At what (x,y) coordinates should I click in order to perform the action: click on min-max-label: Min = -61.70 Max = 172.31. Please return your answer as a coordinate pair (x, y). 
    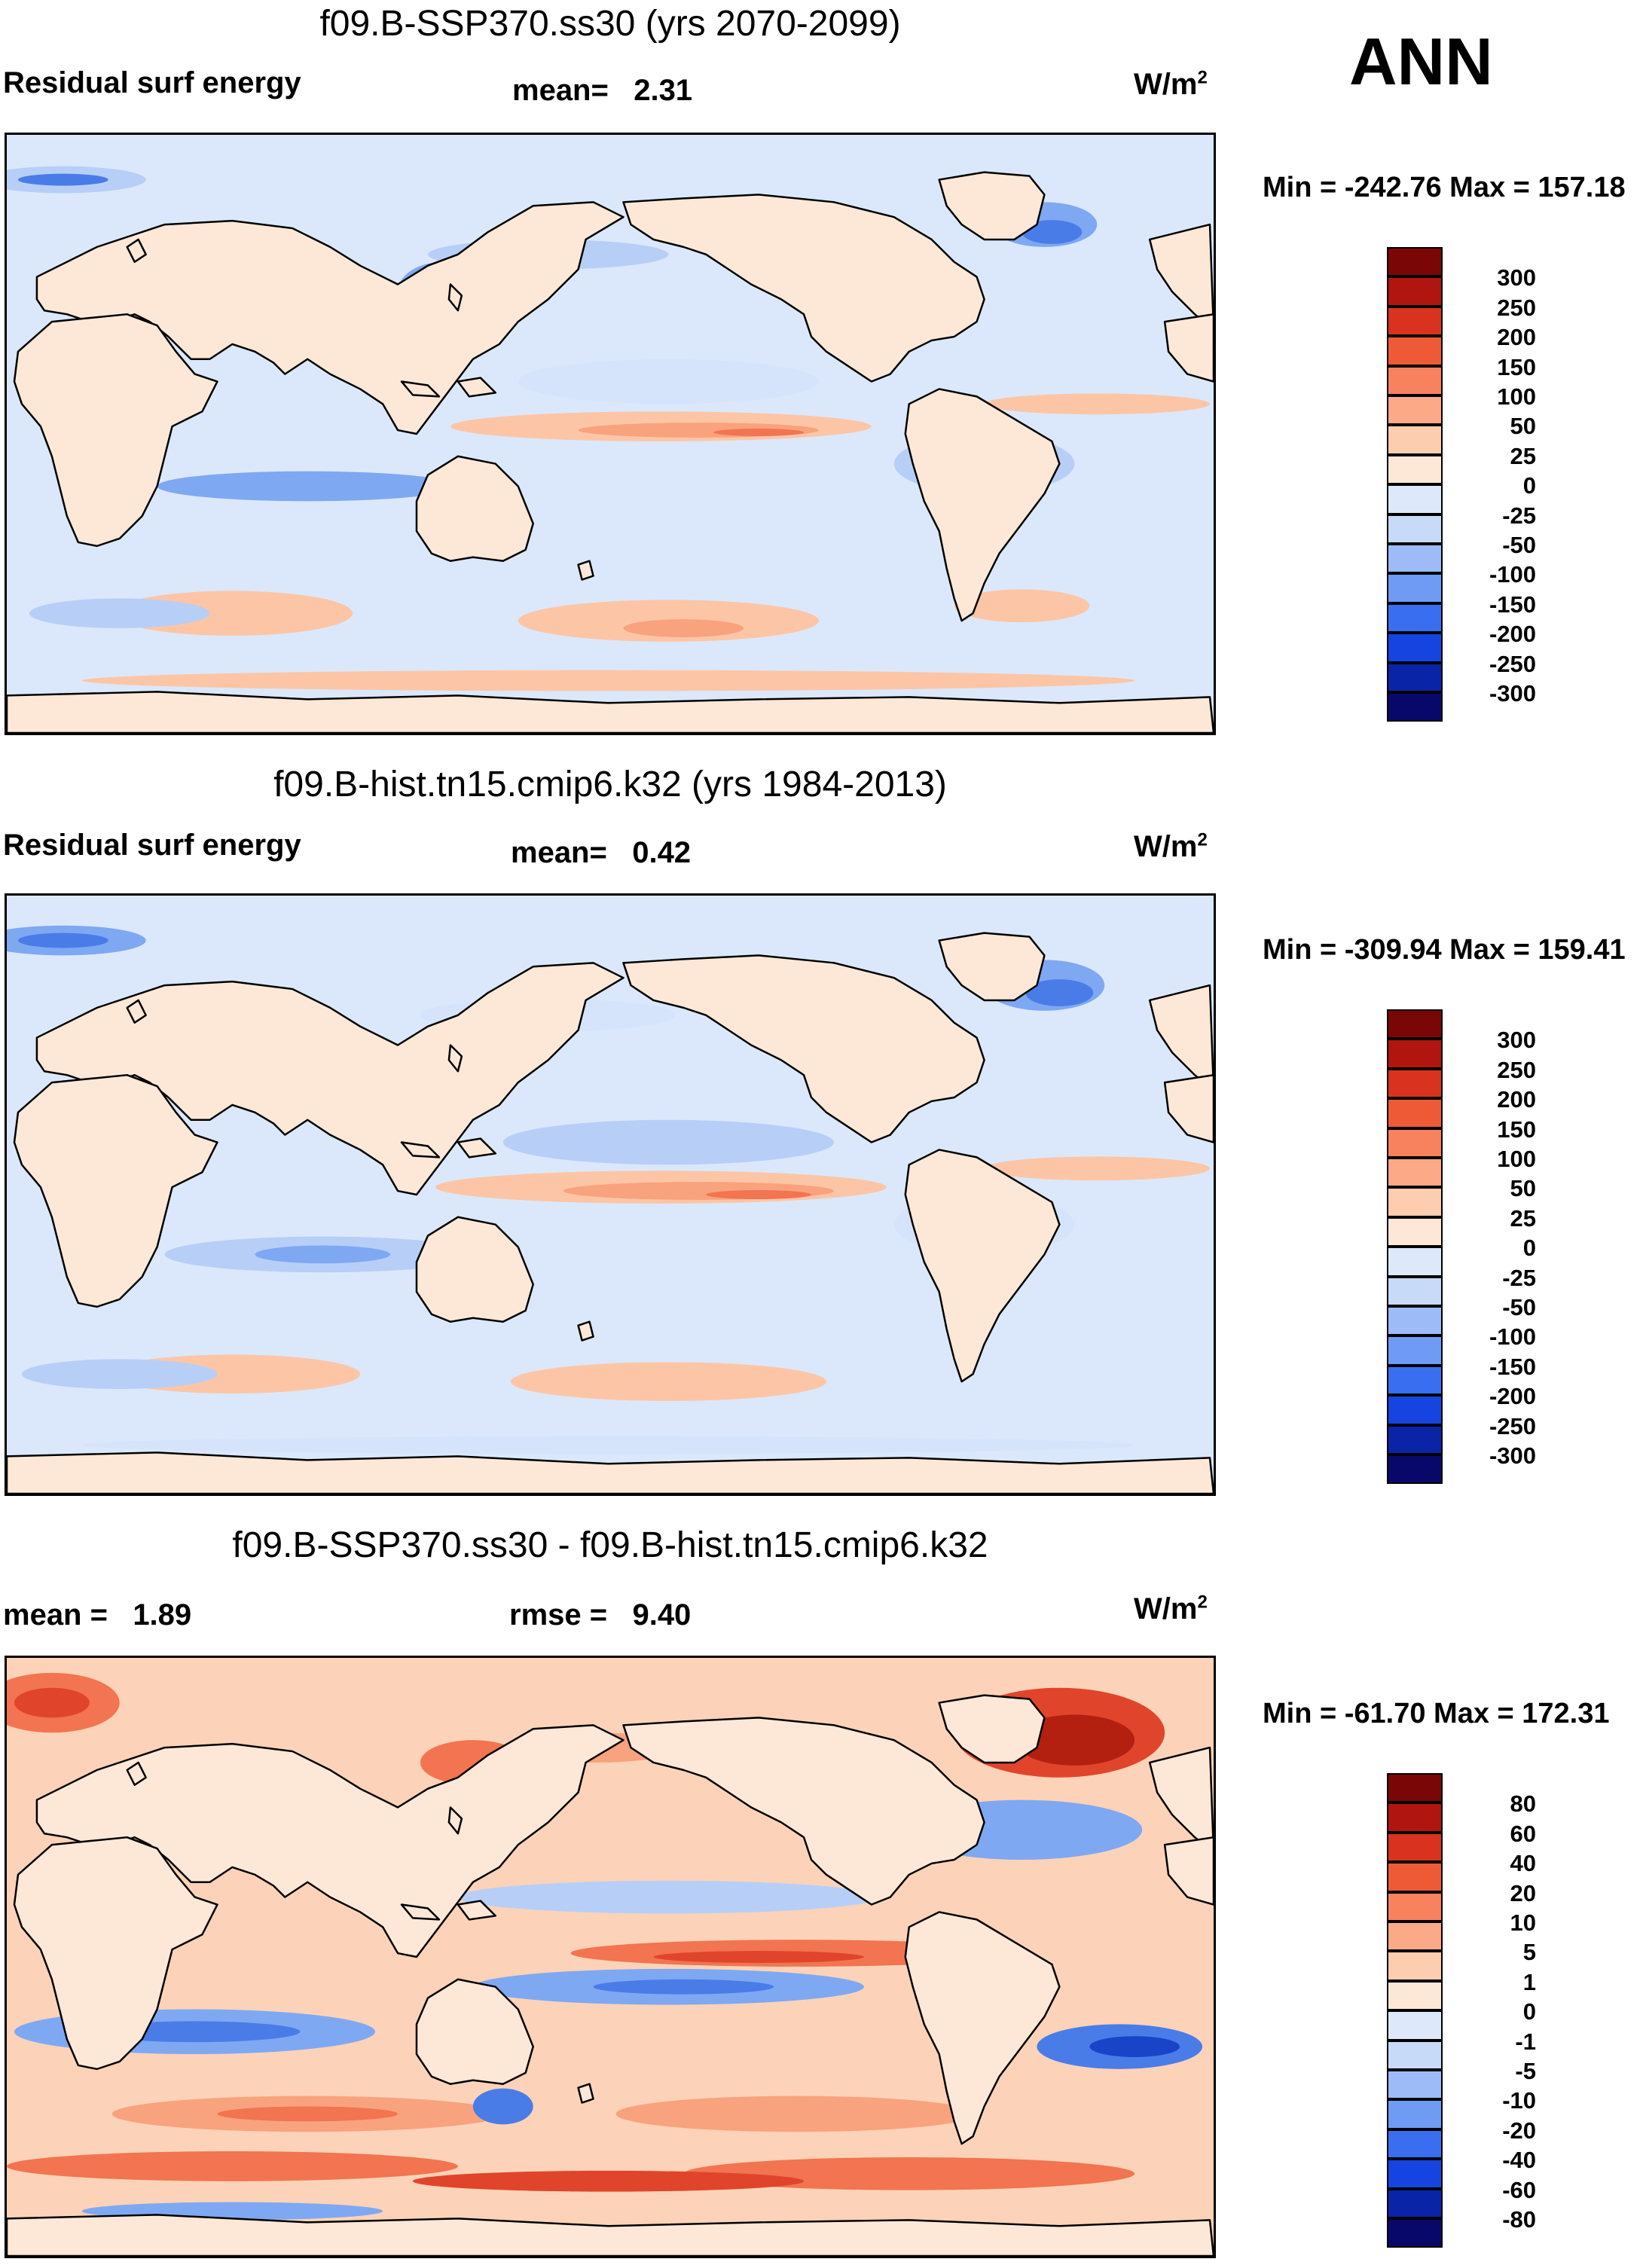
    Looking at the image, I should click on (1436, 1713).